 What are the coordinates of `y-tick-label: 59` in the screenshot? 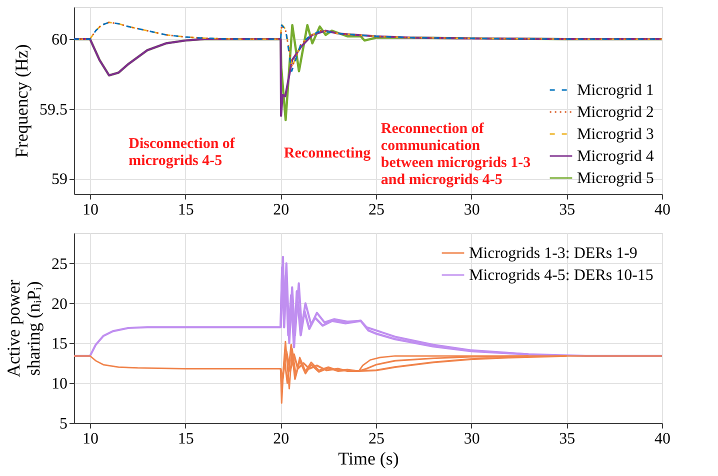 It's located at (60, 179).